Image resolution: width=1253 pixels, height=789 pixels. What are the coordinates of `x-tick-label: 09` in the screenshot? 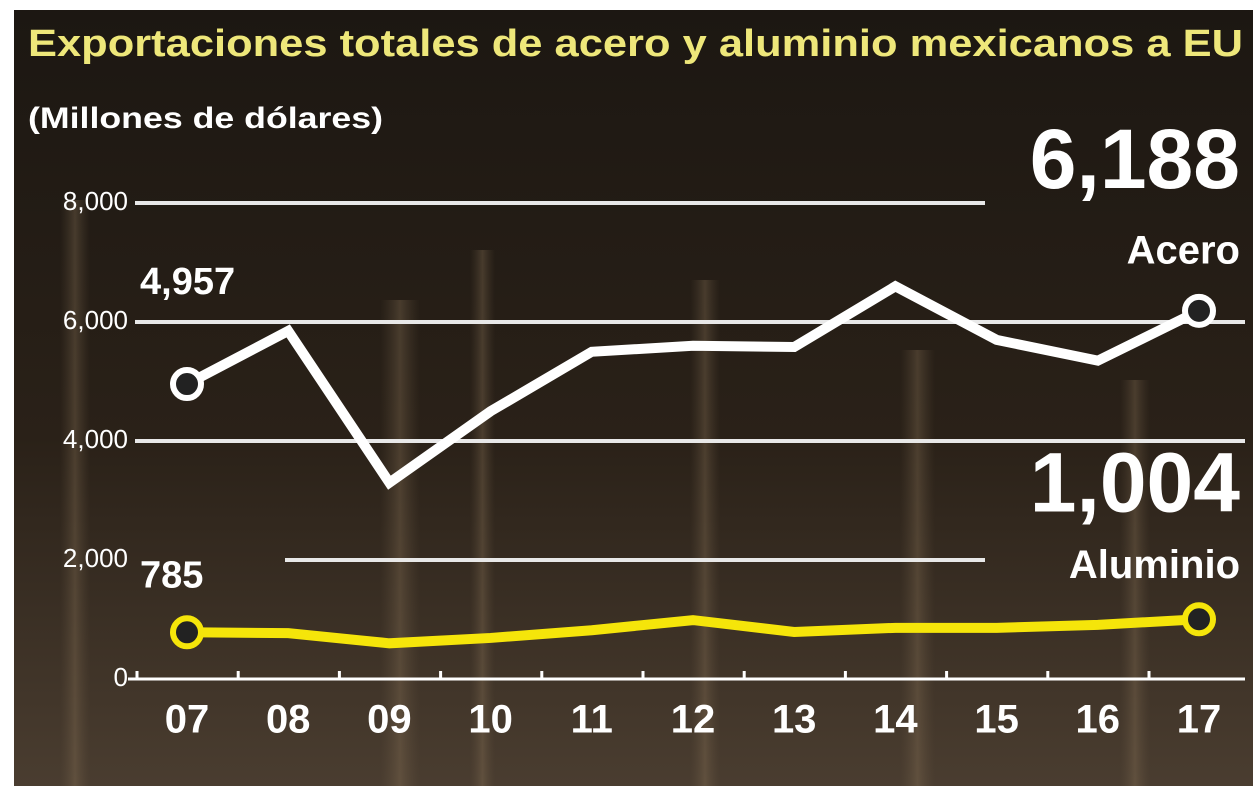 It's located at (389, 720).